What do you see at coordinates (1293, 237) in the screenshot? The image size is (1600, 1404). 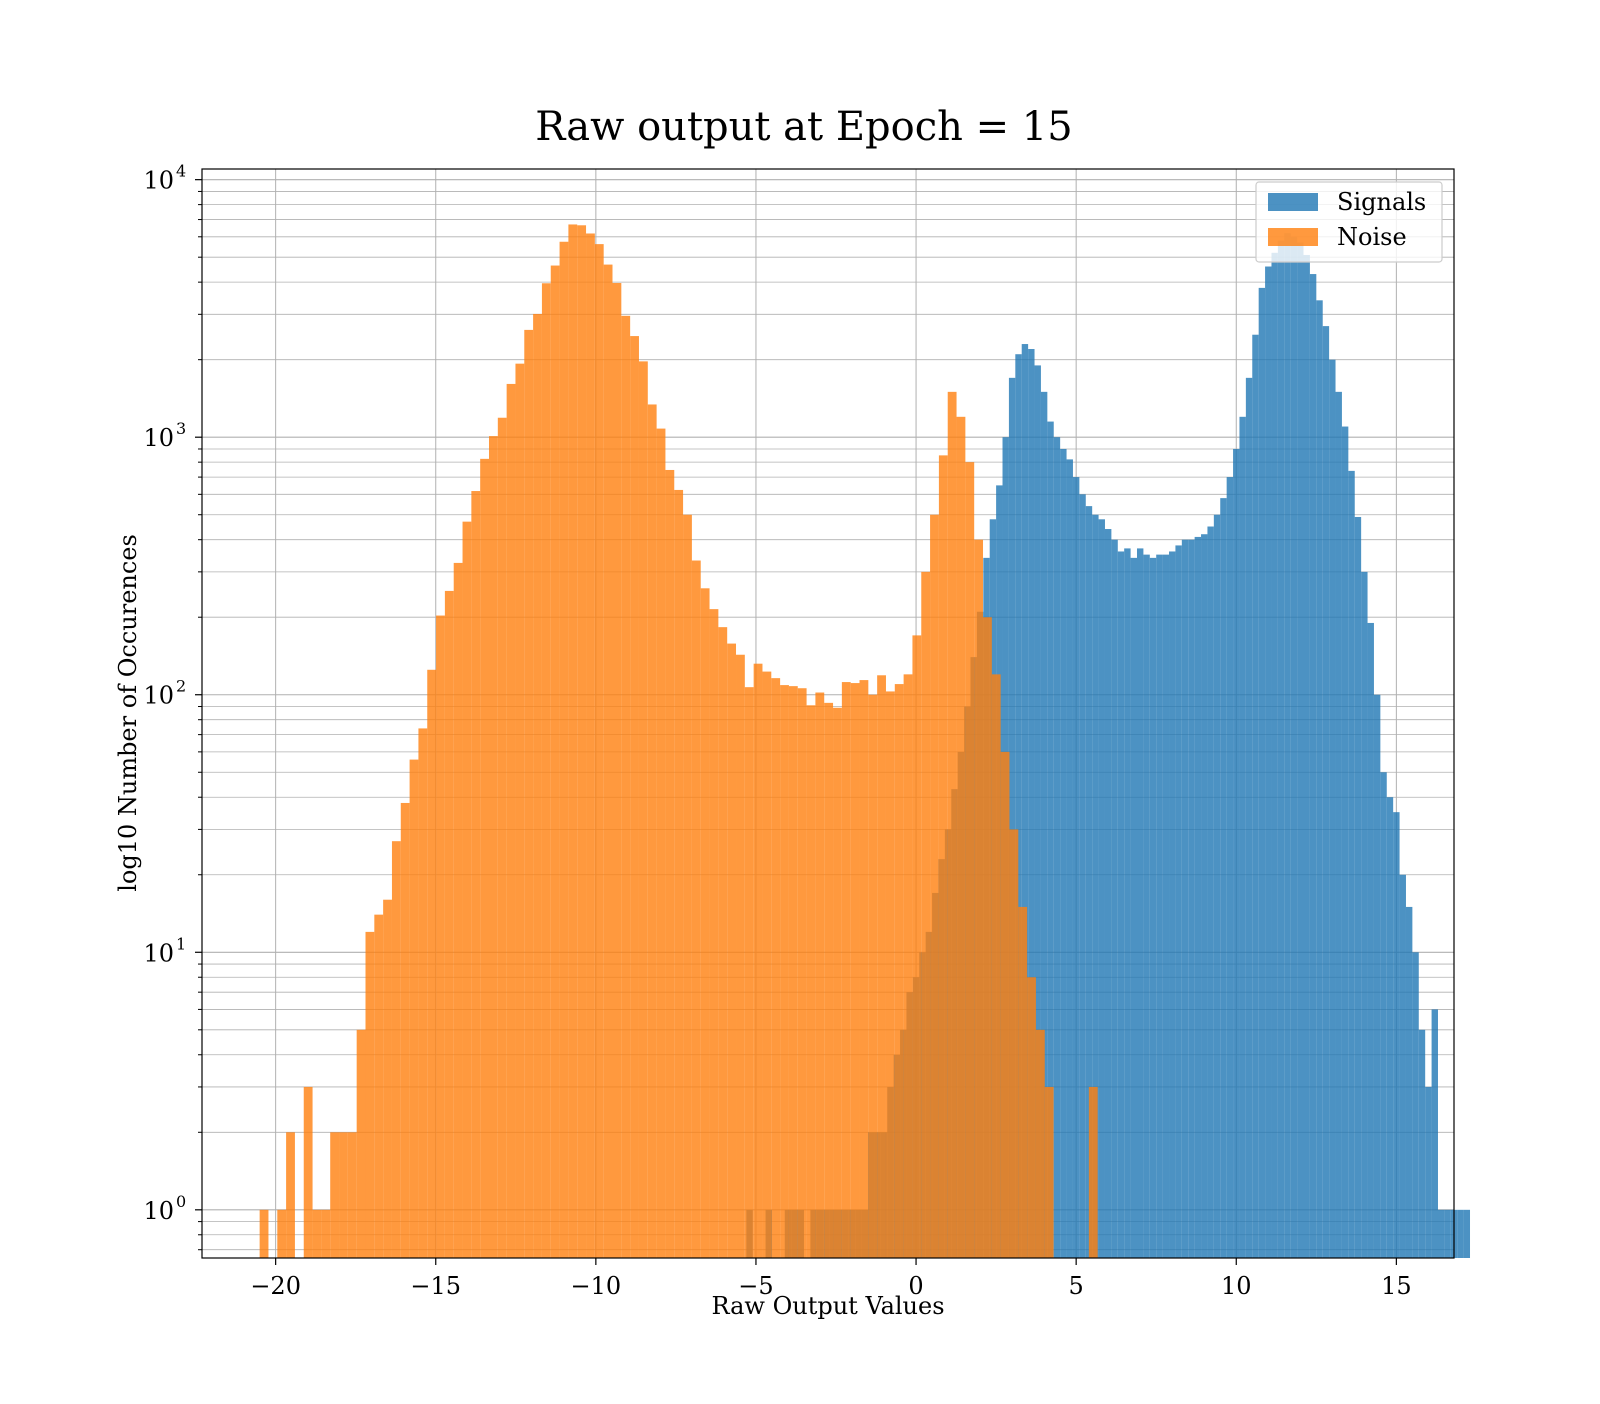 I see `legend-swatch-noise` at bounding box center [1293, 237].